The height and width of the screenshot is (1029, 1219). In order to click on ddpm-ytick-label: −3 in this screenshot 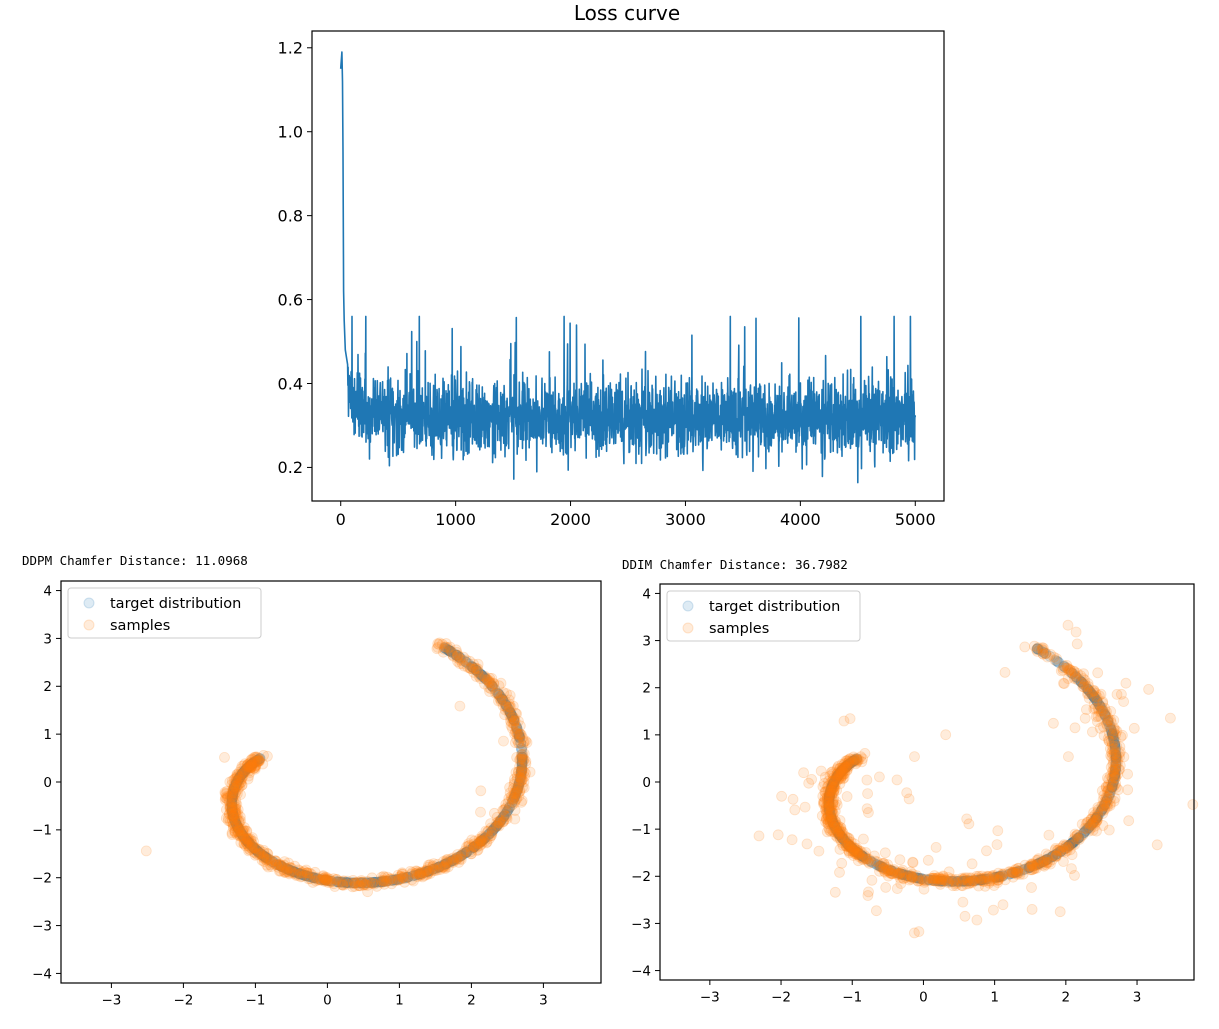, I will do `click(42, 926)`.